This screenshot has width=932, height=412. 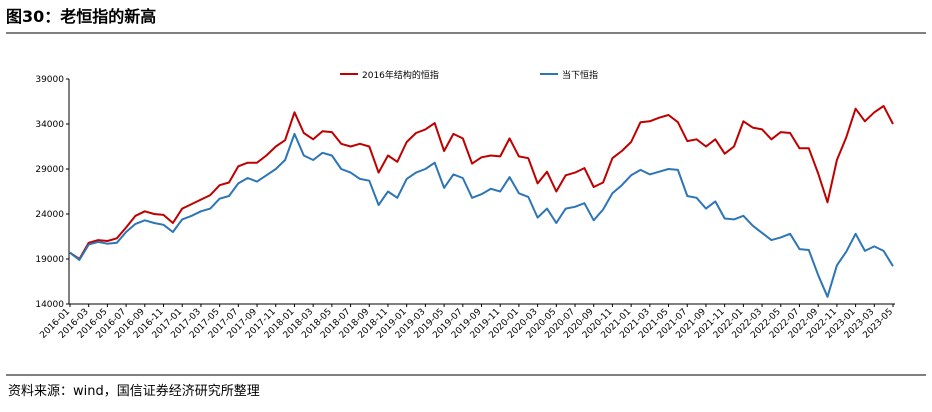 I want to click on legend-label: 2016年结构的恒指, so click(x=400, y=75).